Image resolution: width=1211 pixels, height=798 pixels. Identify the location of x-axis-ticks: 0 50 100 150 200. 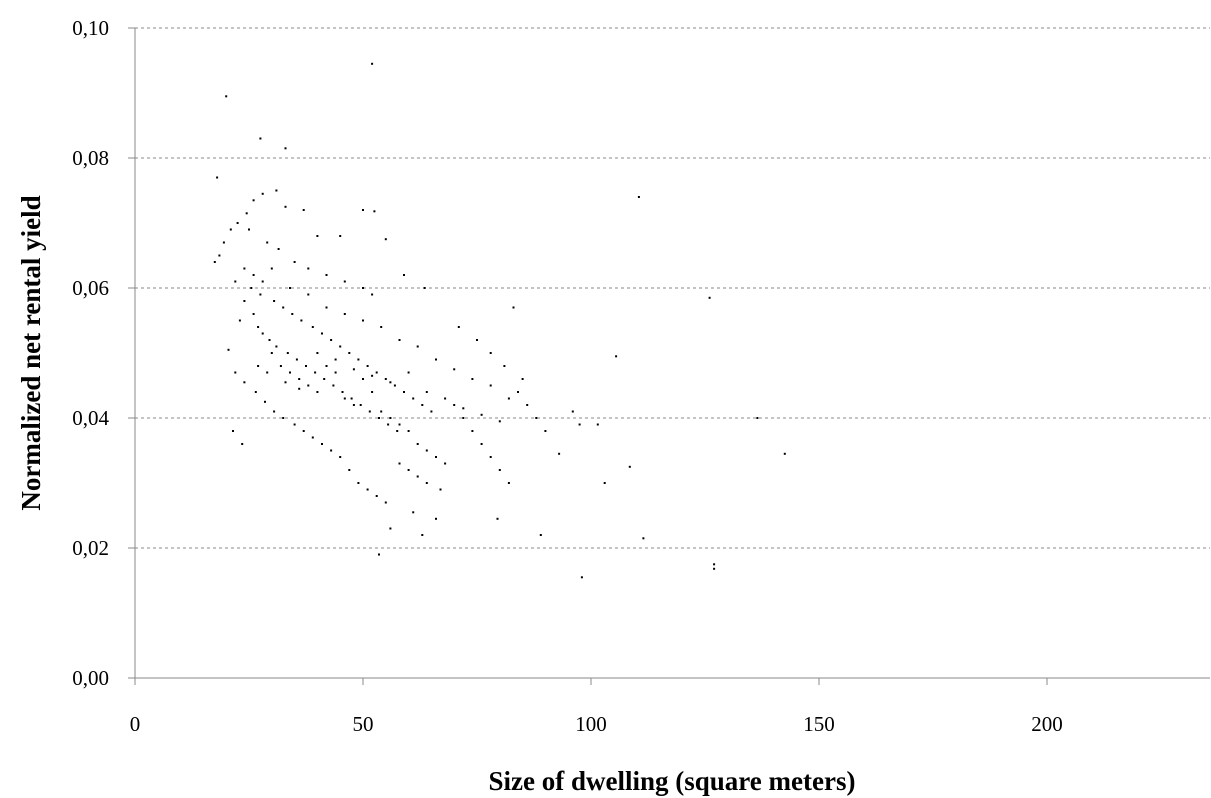
(596, 707).